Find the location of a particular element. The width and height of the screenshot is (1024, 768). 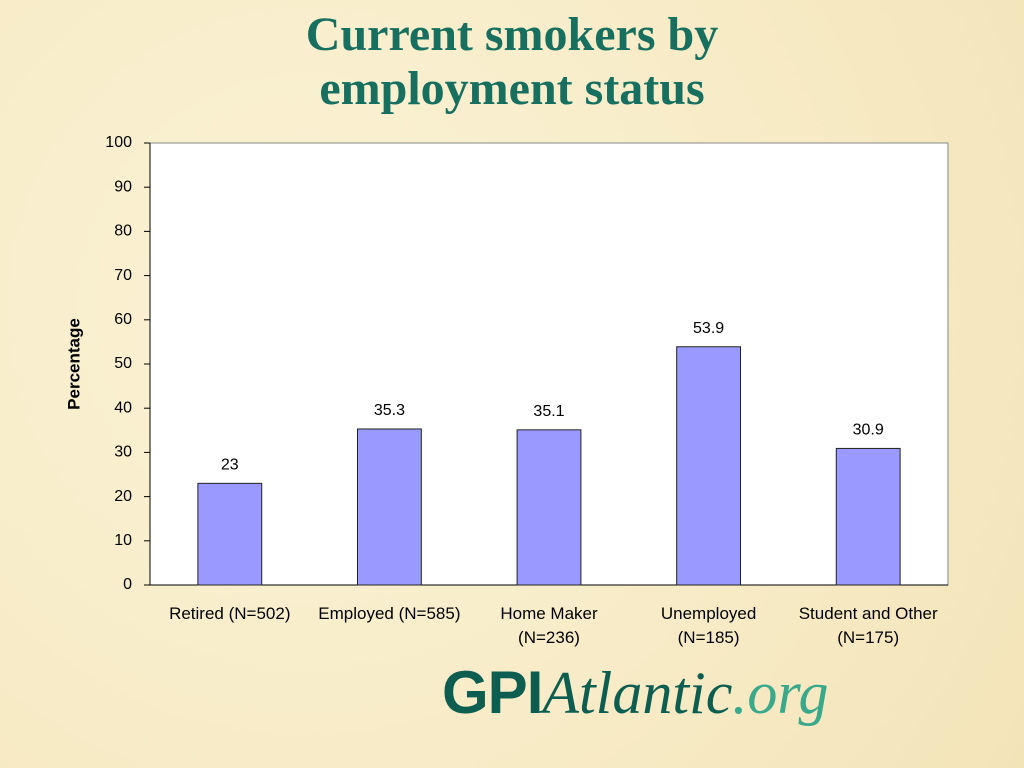

y-tick-label: 30 is located at coordinates (123, 452).